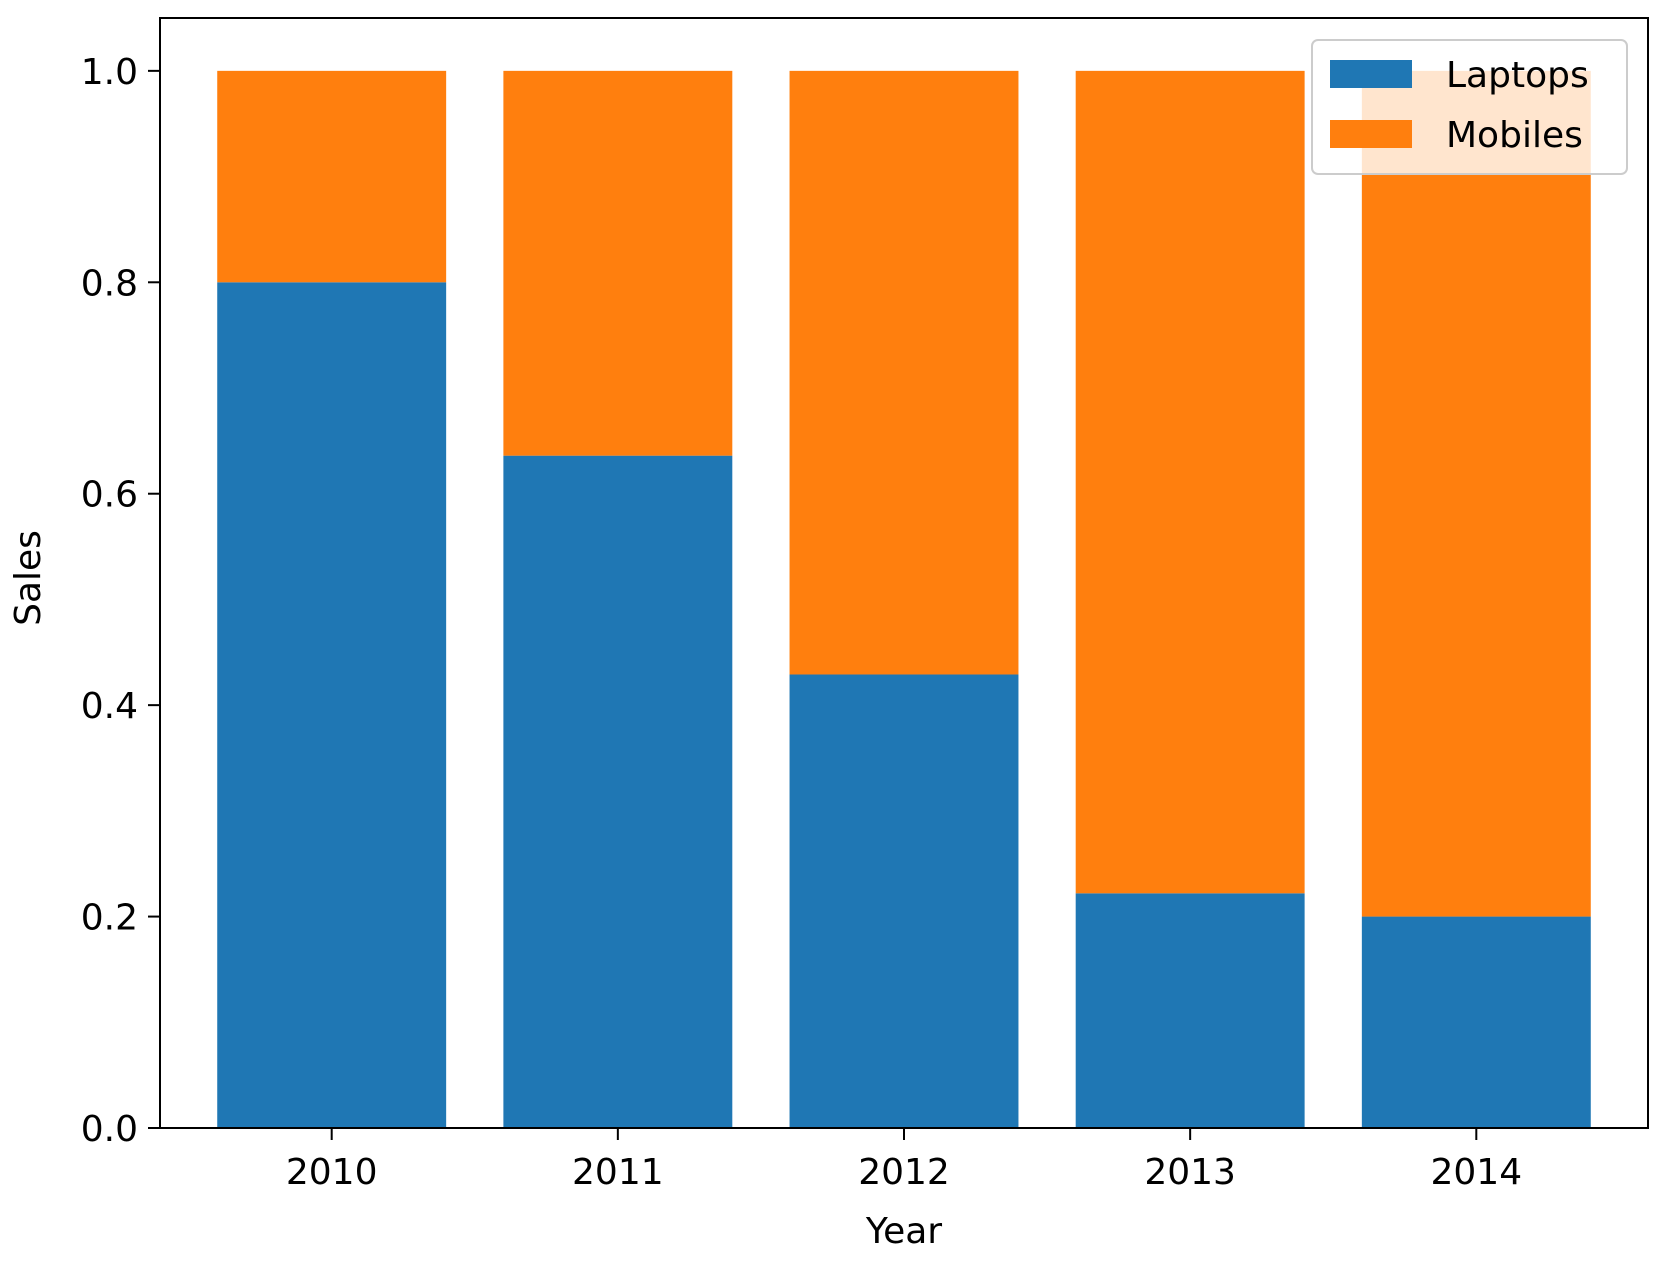 This screenshot has height=1264, width=1661. What do you see at coordinates (618, 792) in the screenshot?
I see `bar-laptops-2011` at bounding box center [618, 792].